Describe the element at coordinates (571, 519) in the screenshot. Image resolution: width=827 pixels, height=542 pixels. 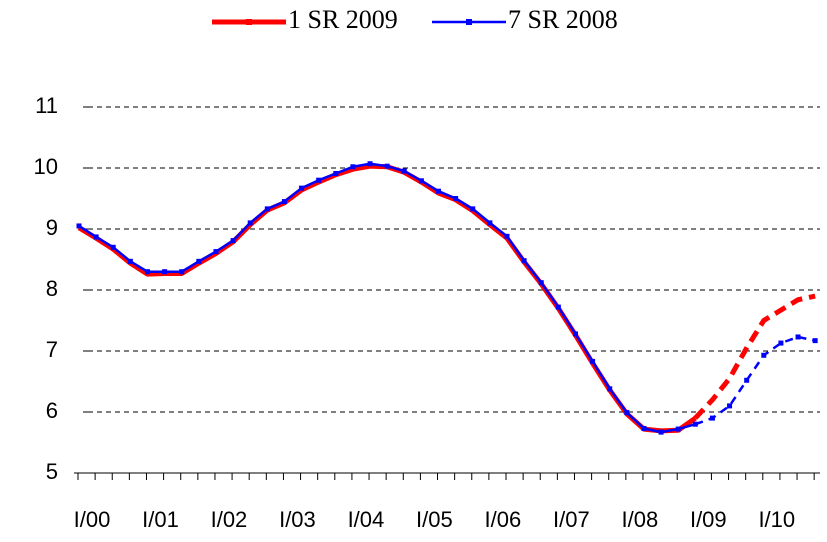
I see `x-tick-label: I/07` at that location.